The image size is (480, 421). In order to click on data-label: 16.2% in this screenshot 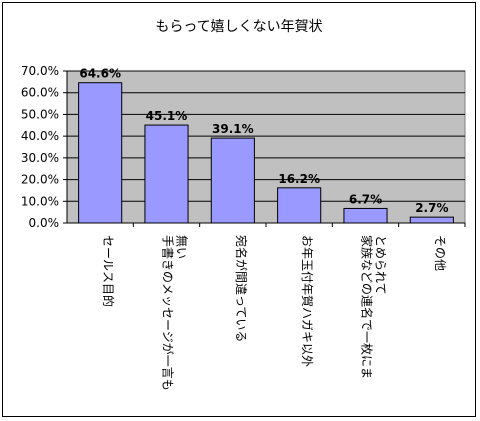, I will do `click(299, 179)`.